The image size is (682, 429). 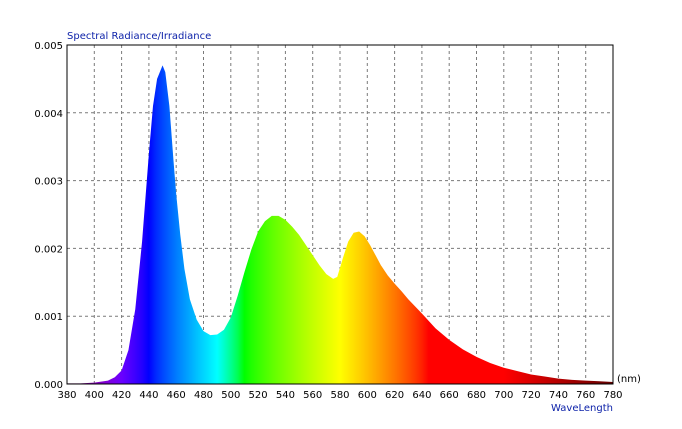 I want to click on chart-title: Spectral Radiance/Irradiance, so click(x=139, y=36).